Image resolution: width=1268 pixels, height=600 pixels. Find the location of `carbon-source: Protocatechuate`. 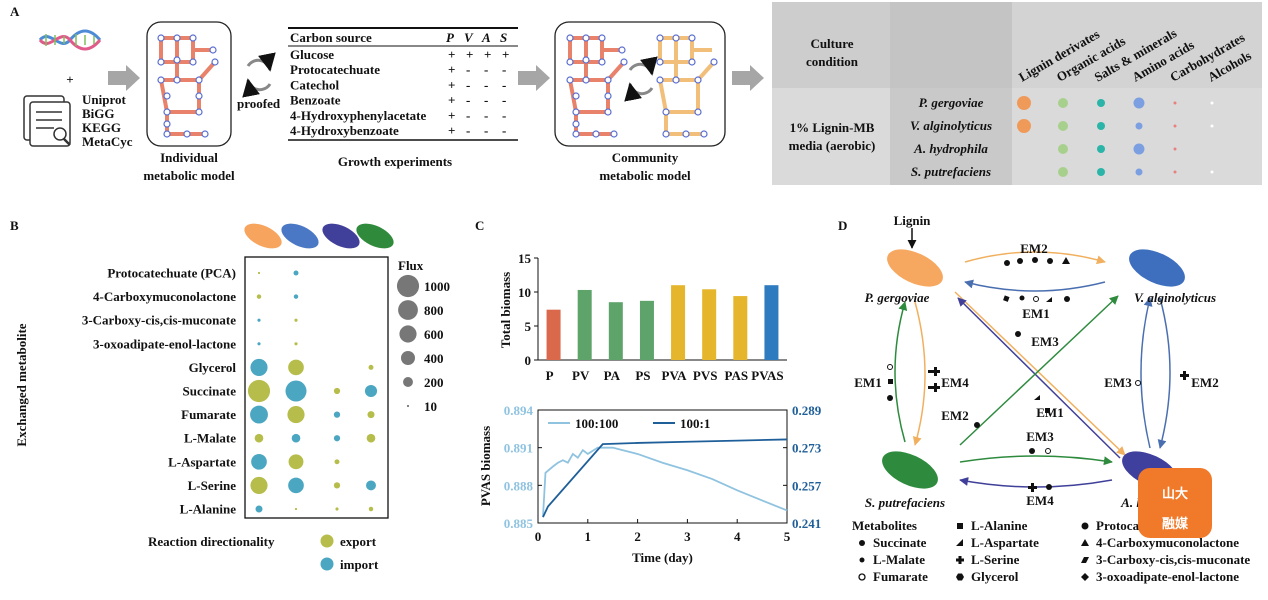

carbon-source: Protocatechuate is located at coordinates (335, 69).